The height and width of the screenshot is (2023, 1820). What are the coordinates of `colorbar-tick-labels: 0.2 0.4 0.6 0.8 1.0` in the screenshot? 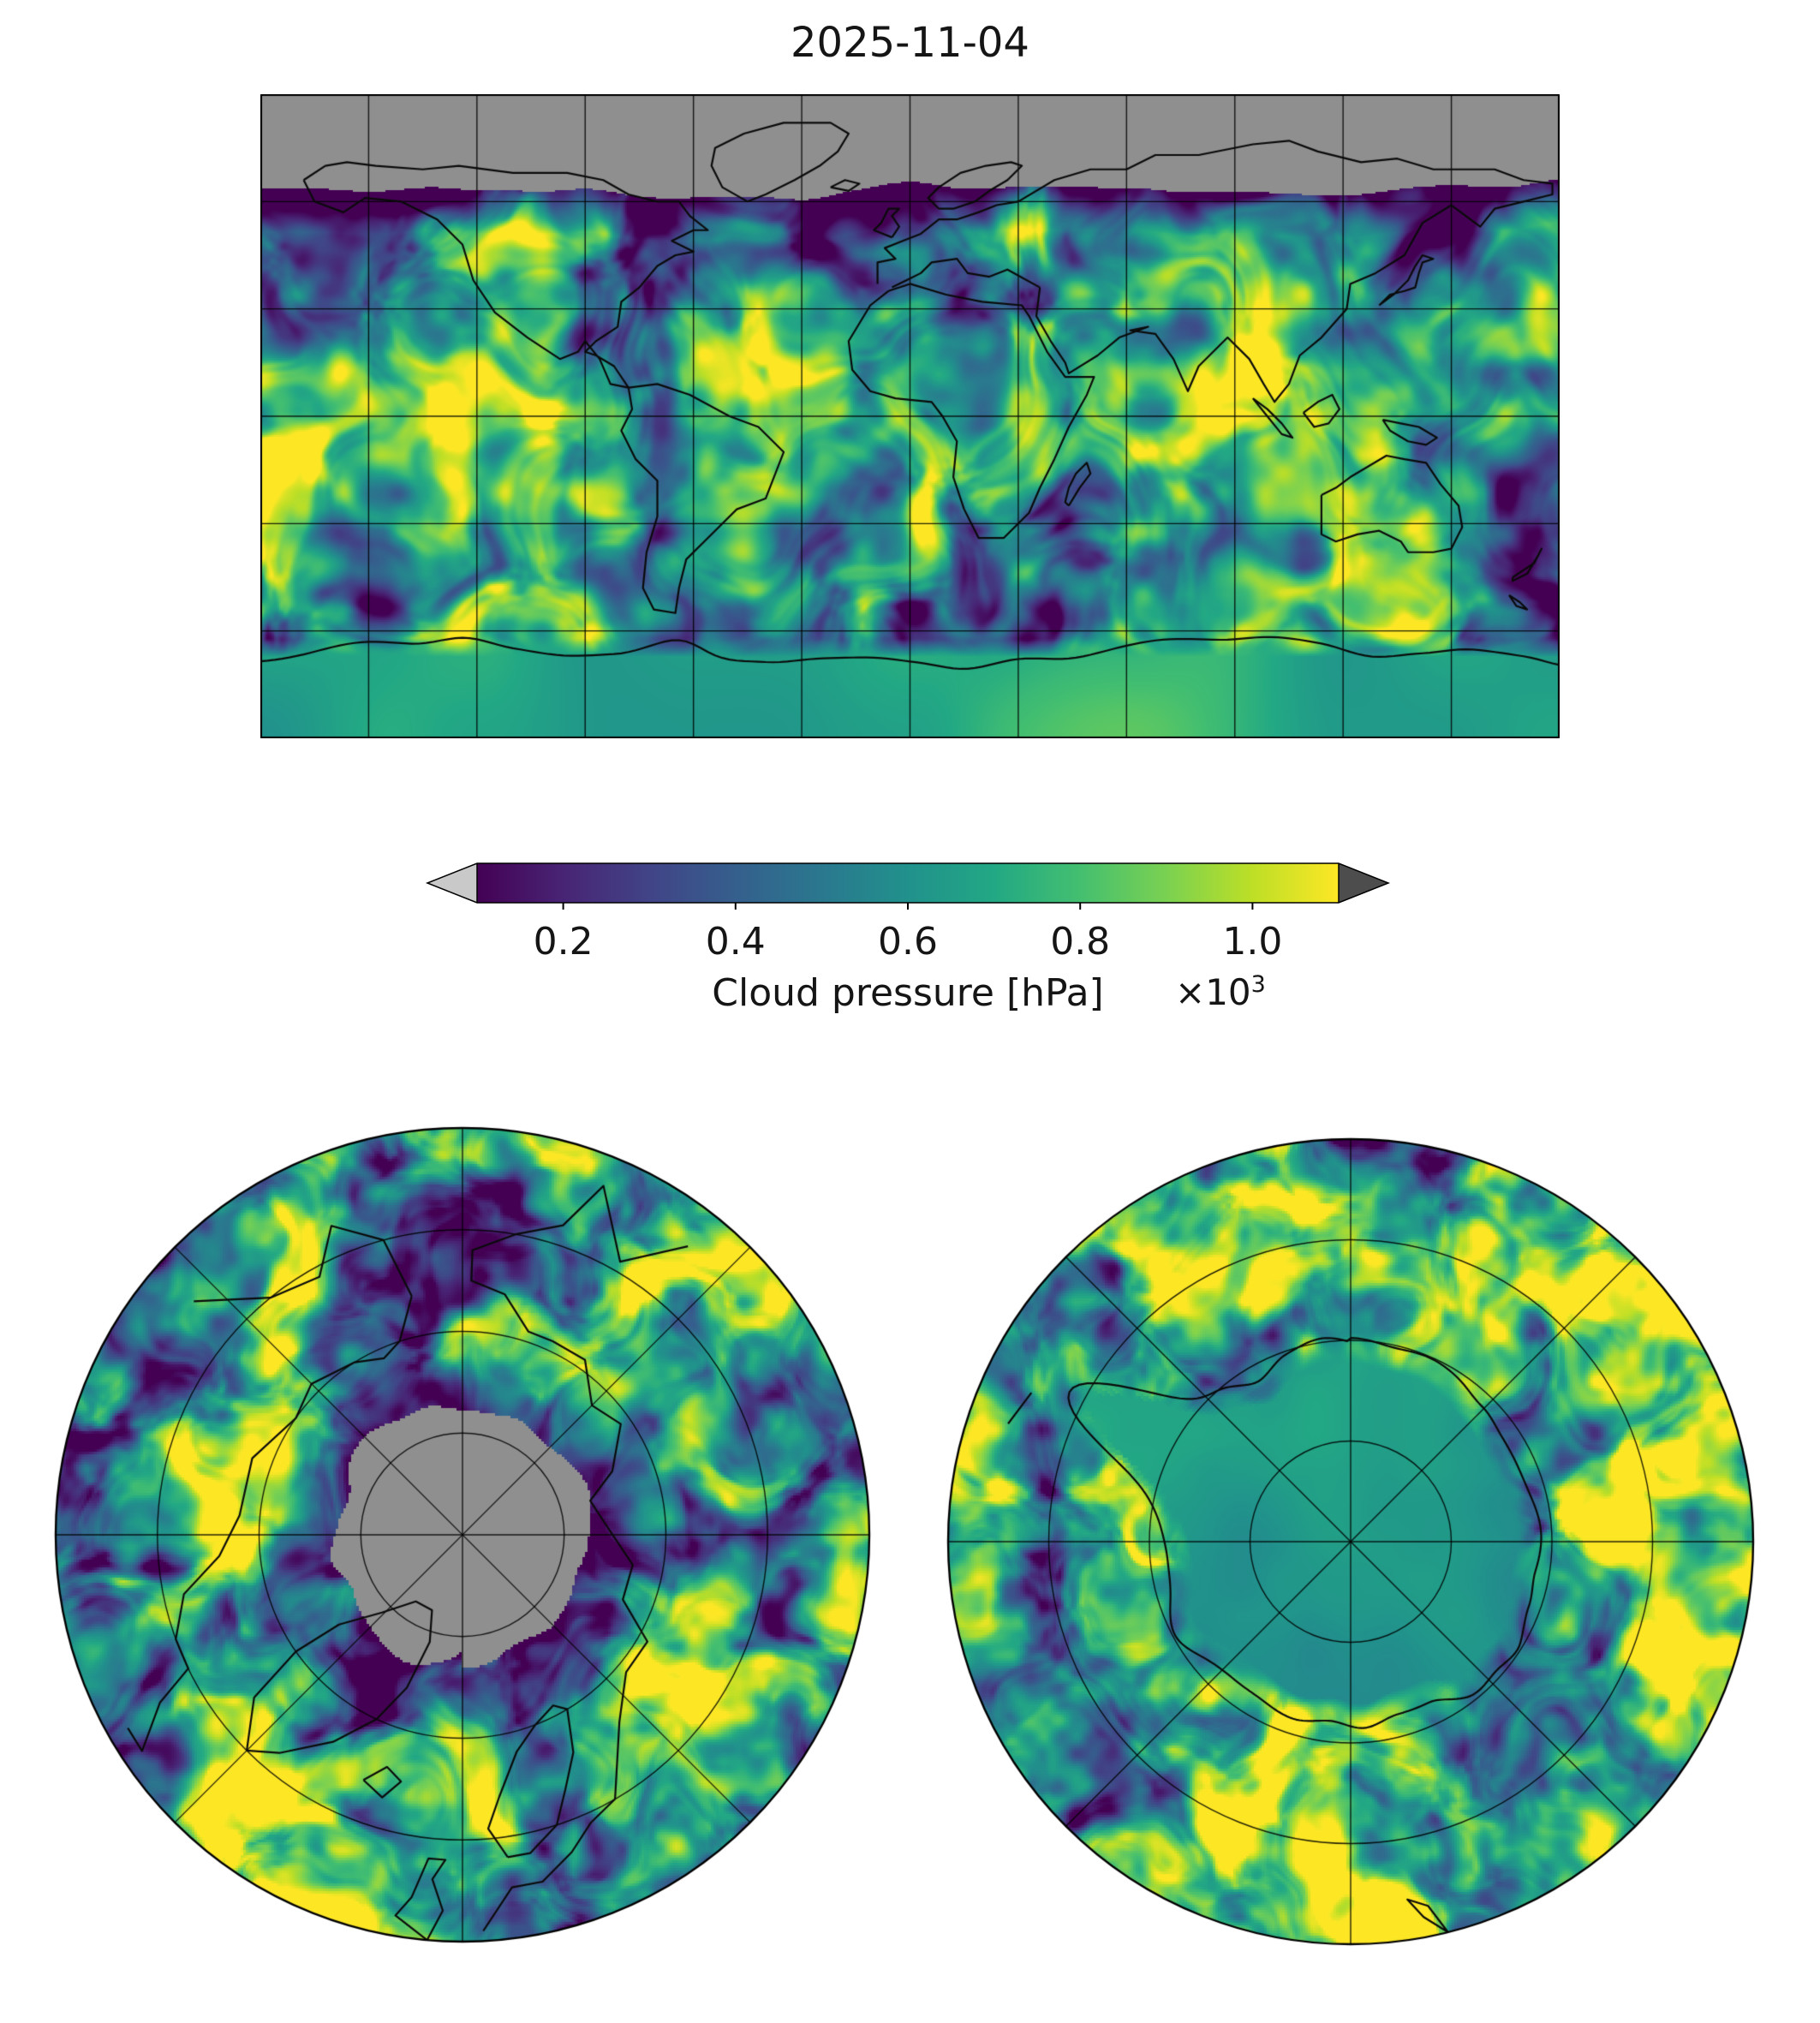 It's located at (908, 942).